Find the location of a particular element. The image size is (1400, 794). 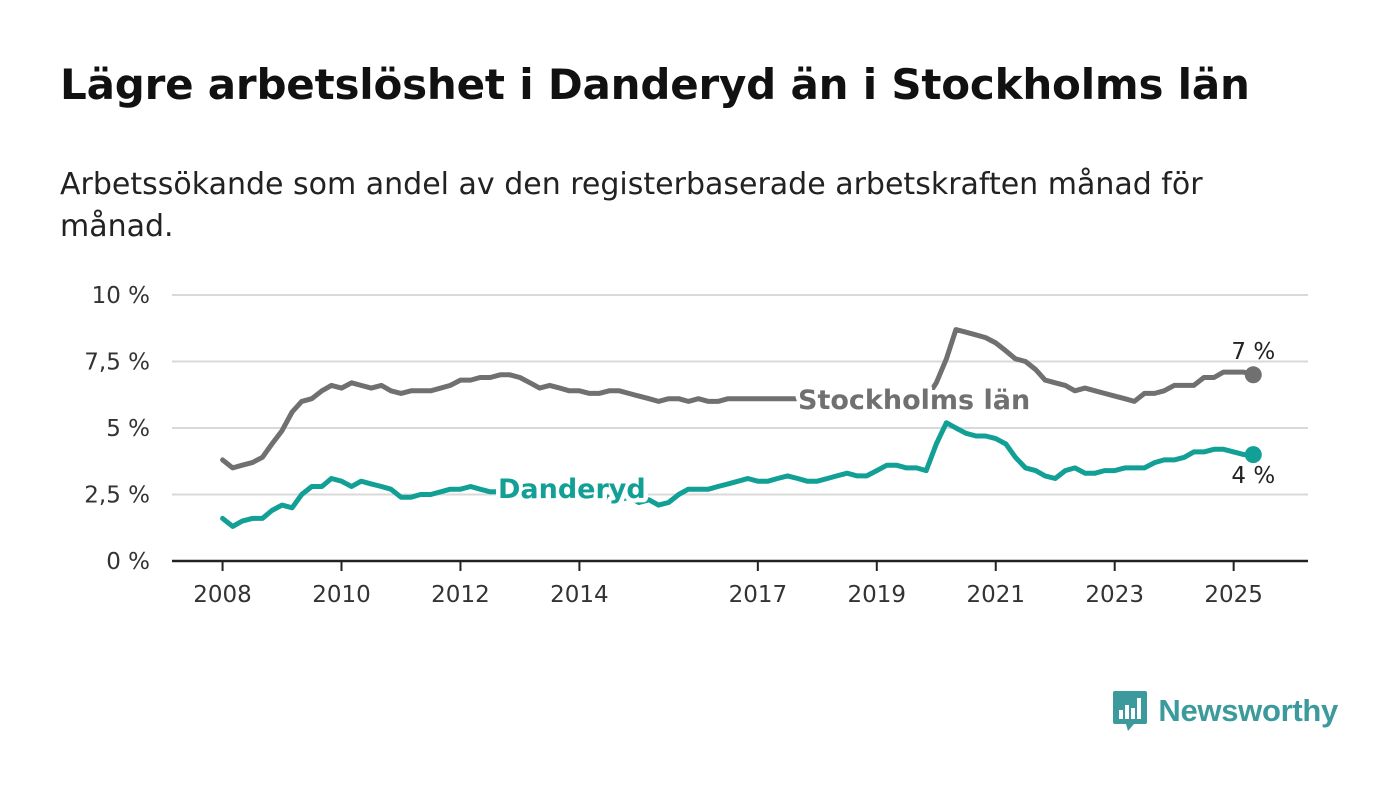

y-tick-label: 5 % is located at coordinates (128, 429).